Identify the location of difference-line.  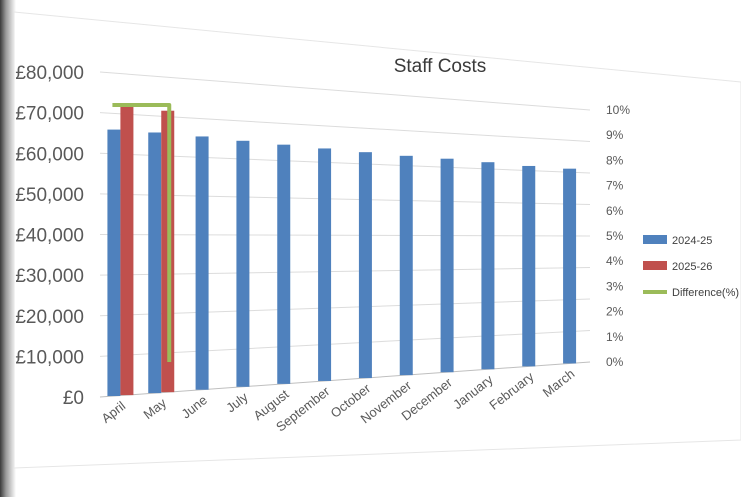
(142, 232).